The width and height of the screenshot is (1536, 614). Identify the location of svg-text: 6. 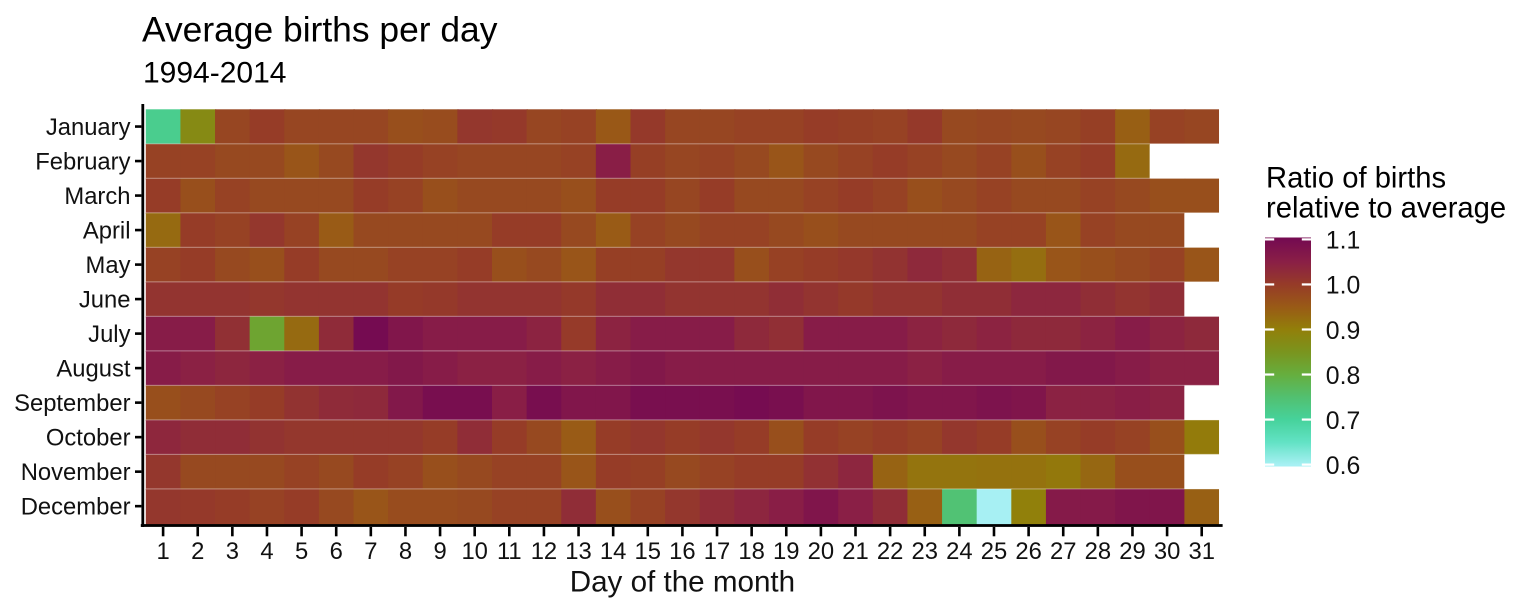
(336, 551).